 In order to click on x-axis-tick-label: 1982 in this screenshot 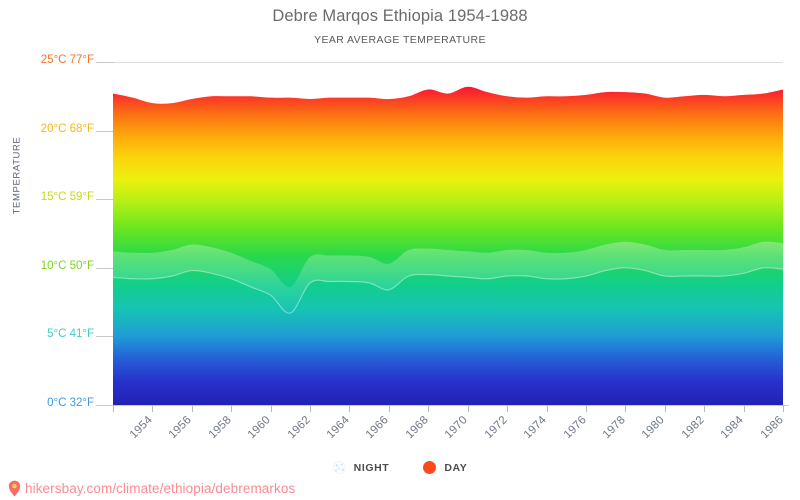, I will do `click(693, 428)`.